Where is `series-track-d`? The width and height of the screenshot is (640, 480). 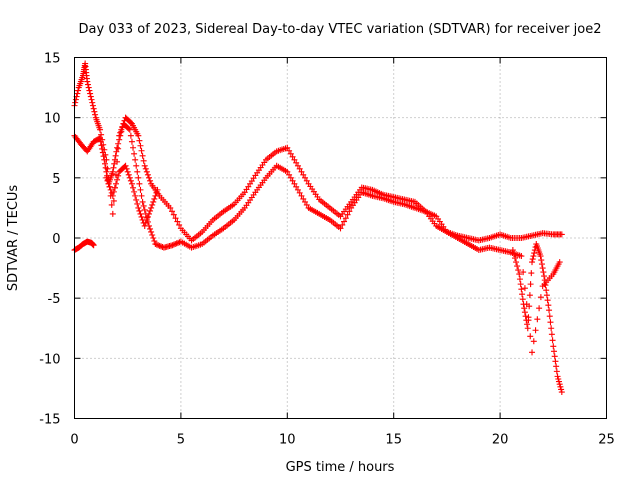
series-track-d is located at coordinates (132, 195).